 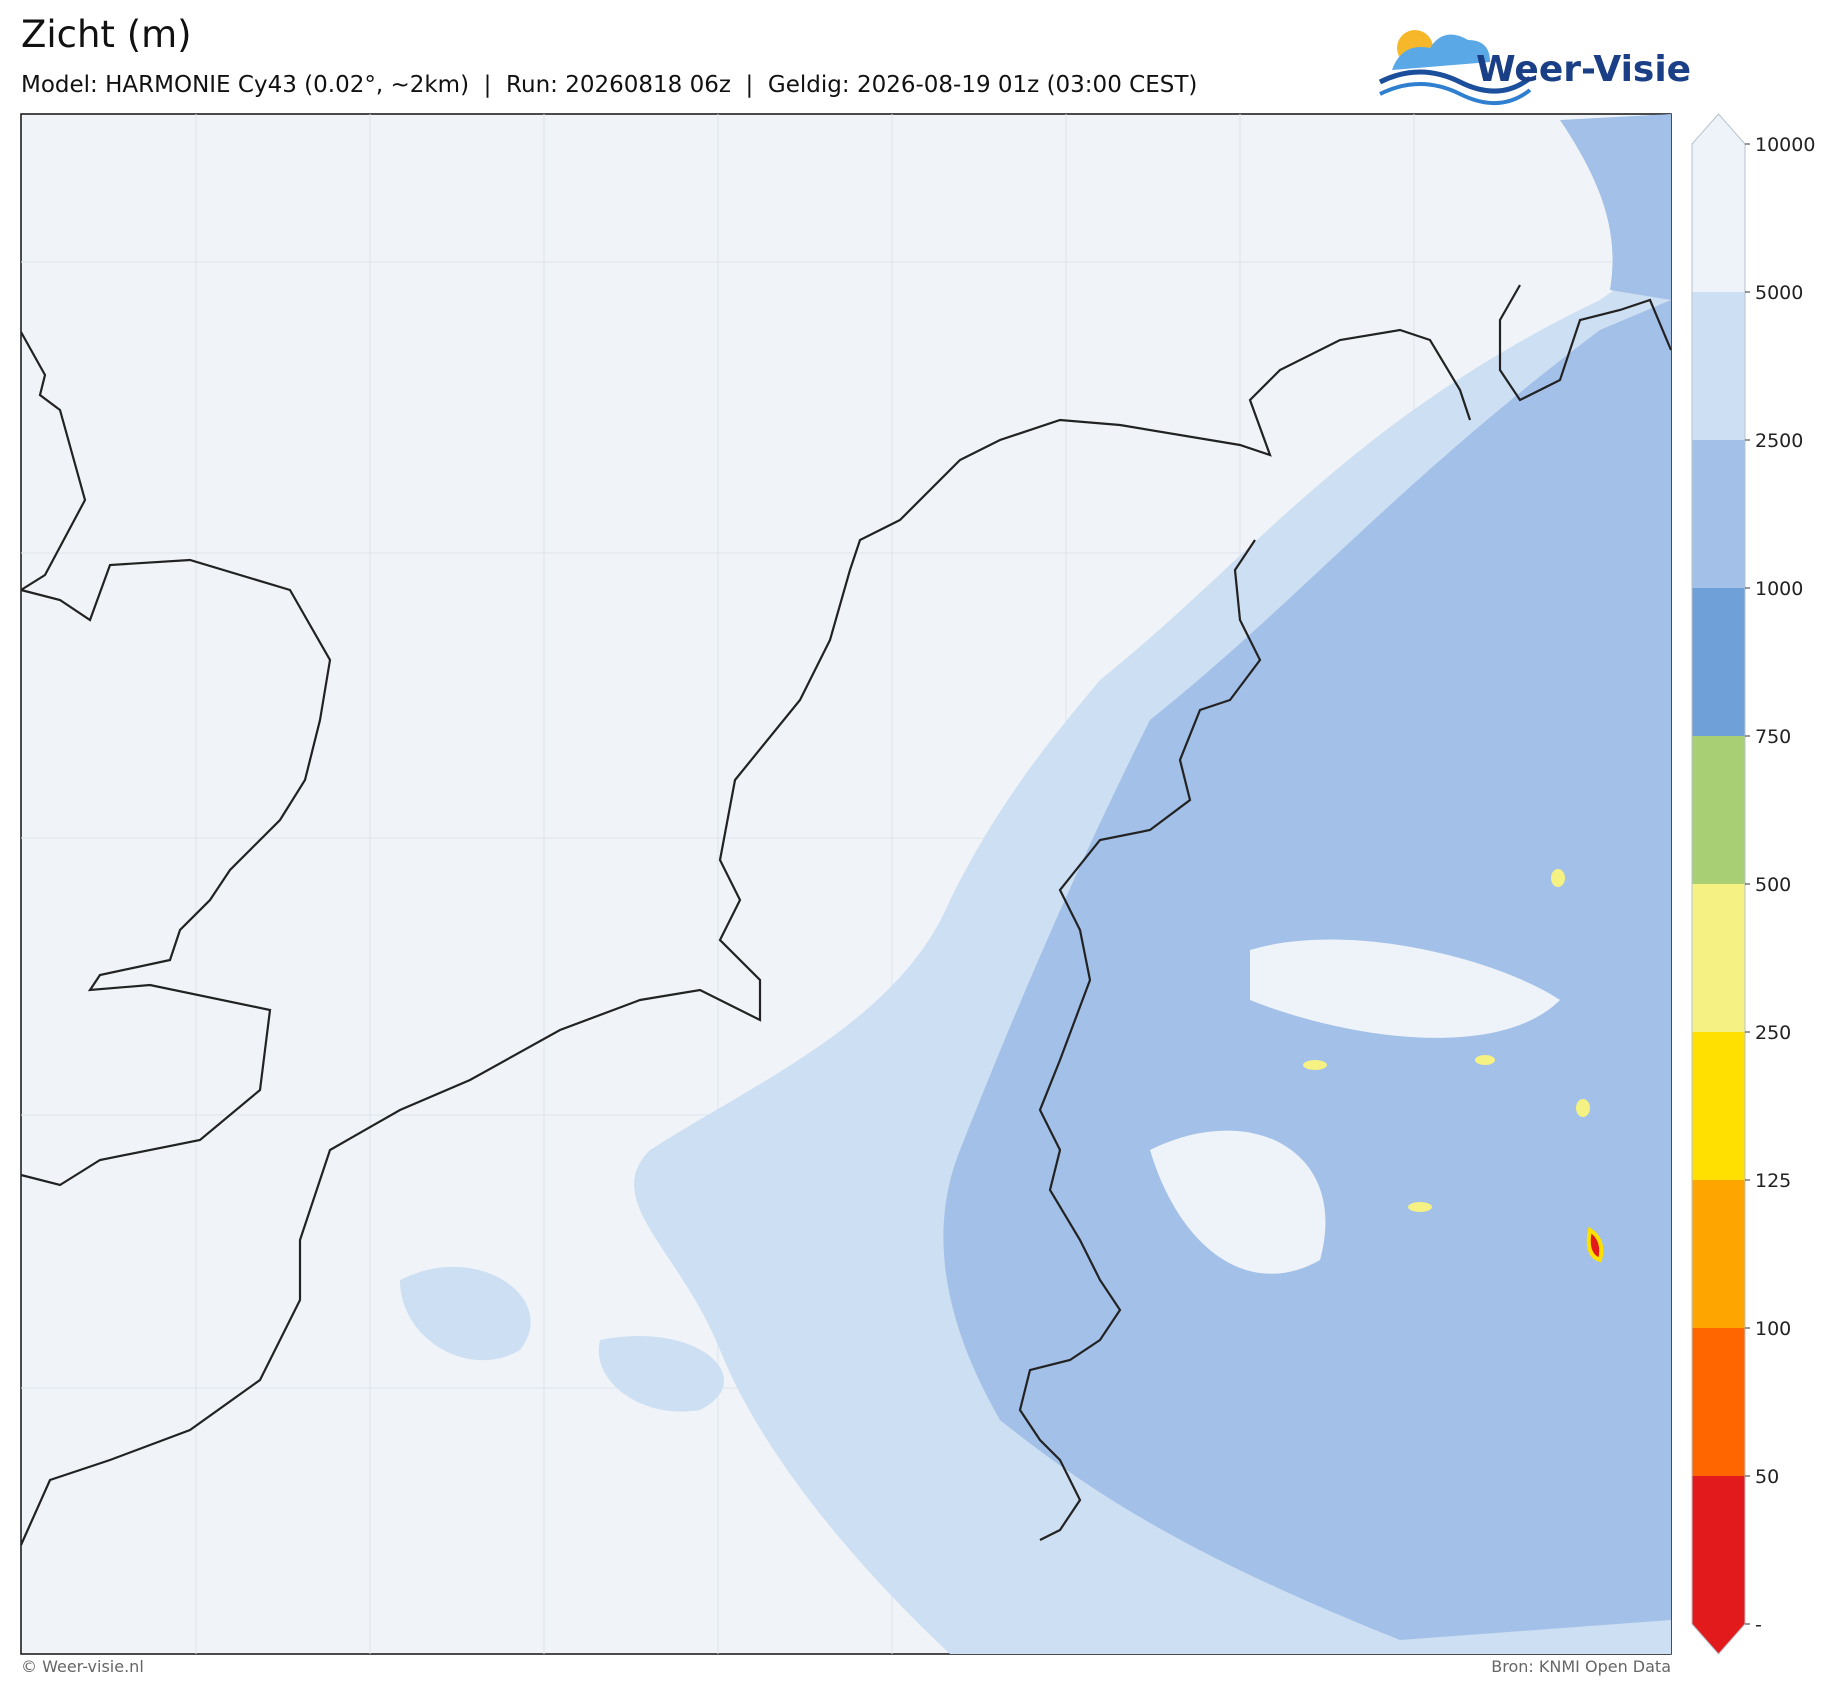 What do you see at coordinates (1718, 129) in the screenshot?
I see `colorbar-extend-top` at bounding box center [1718, 129].